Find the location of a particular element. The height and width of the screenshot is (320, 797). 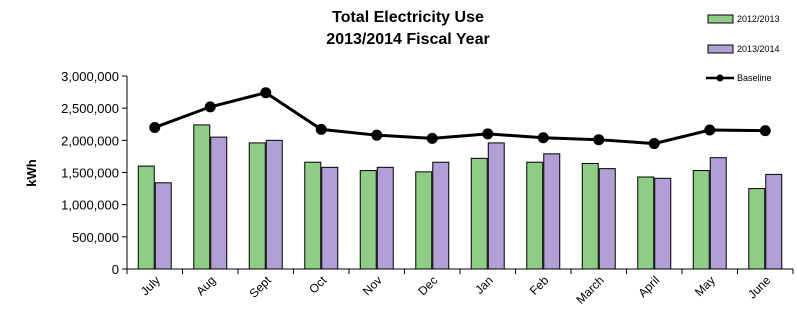

legend-label-2012-2013: 2012/2013 is located at coordinates (758, 19).